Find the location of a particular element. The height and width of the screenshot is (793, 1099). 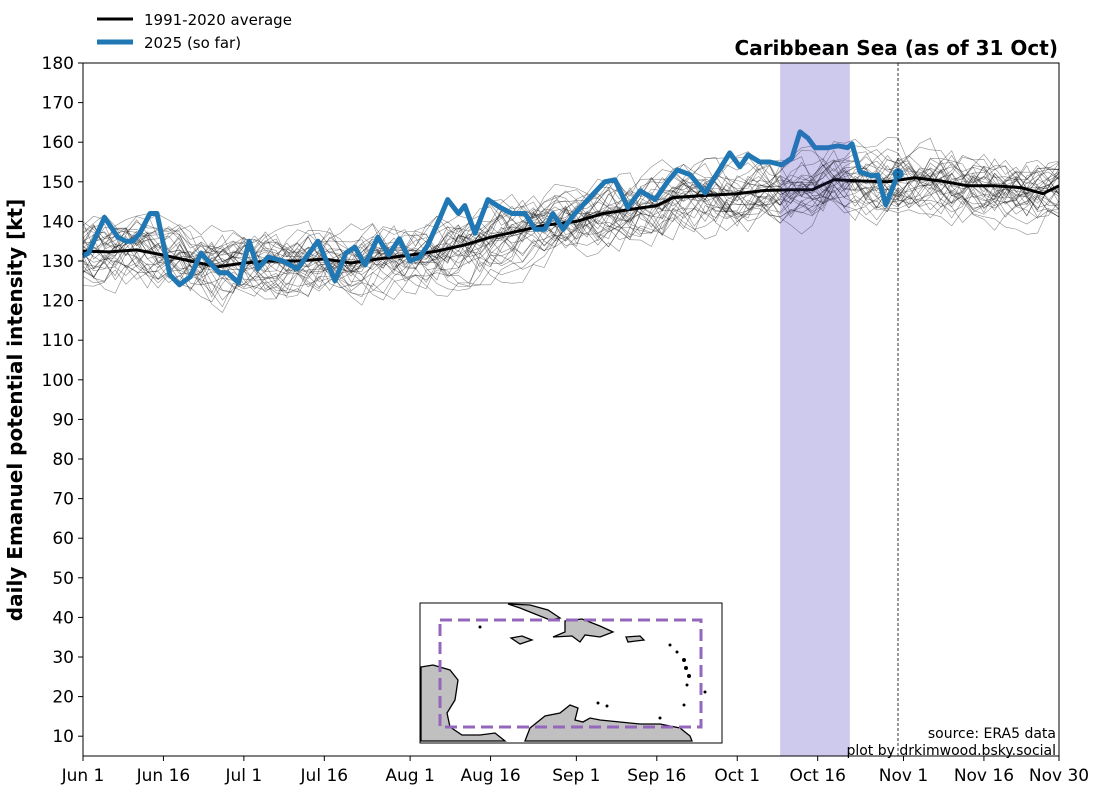

credit-annotation: plot by drkimwood.bsky.social is located at coordinates (951, 751).